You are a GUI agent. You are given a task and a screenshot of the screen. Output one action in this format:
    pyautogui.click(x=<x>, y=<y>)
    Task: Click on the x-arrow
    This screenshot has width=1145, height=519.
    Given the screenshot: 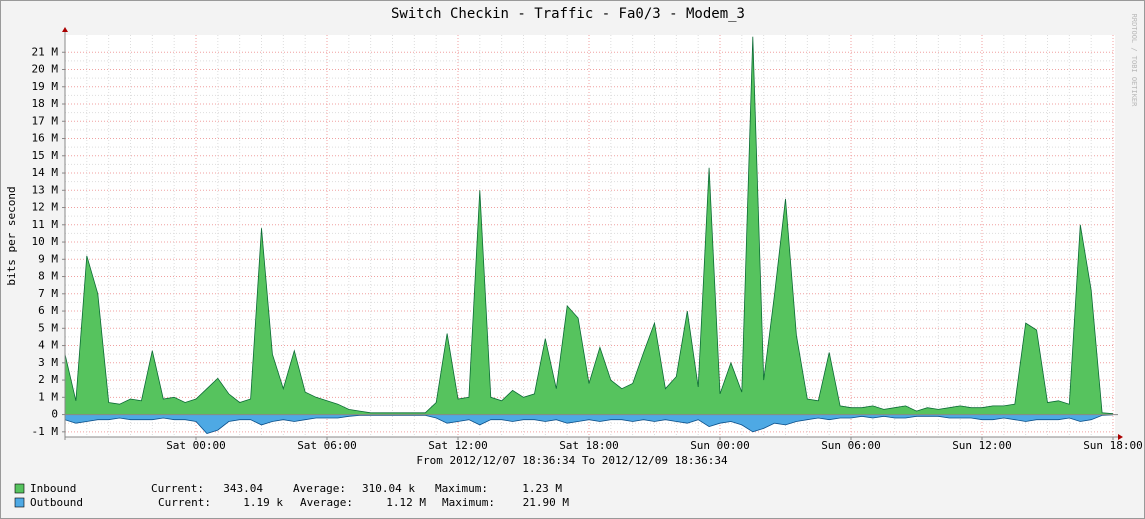 What is the action you would take?
    pyautogui.click(x=1120, y=437)
    